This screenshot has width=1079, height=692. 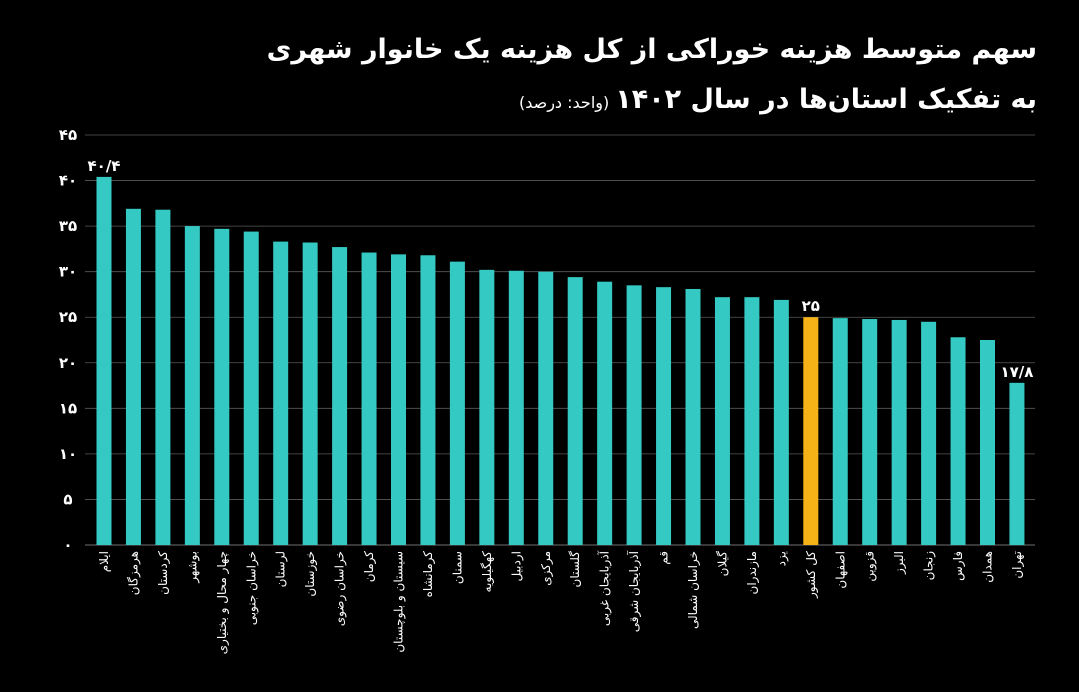 What do you see at coordinates (575, 569) in the screenshot?
I see `category-label-16: گلستان` at bounding box center [575, 569].